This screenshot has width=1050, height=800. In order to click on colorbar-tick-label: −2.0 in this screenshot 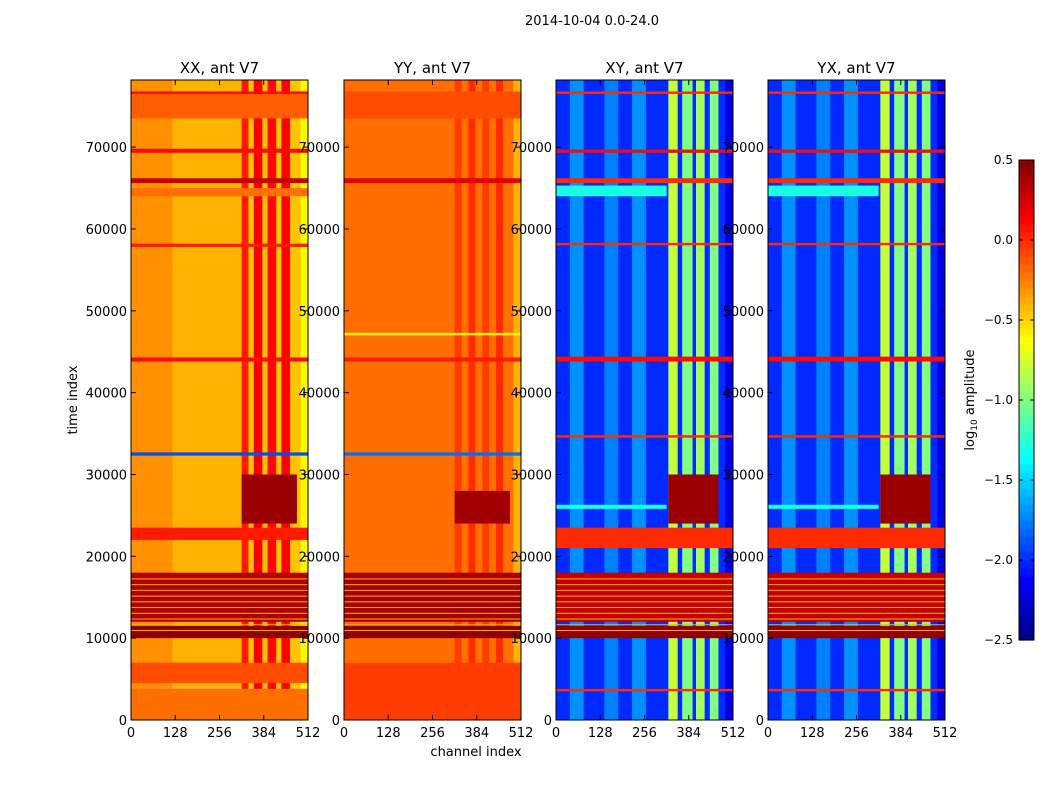, I will do `click(998, 560)`.